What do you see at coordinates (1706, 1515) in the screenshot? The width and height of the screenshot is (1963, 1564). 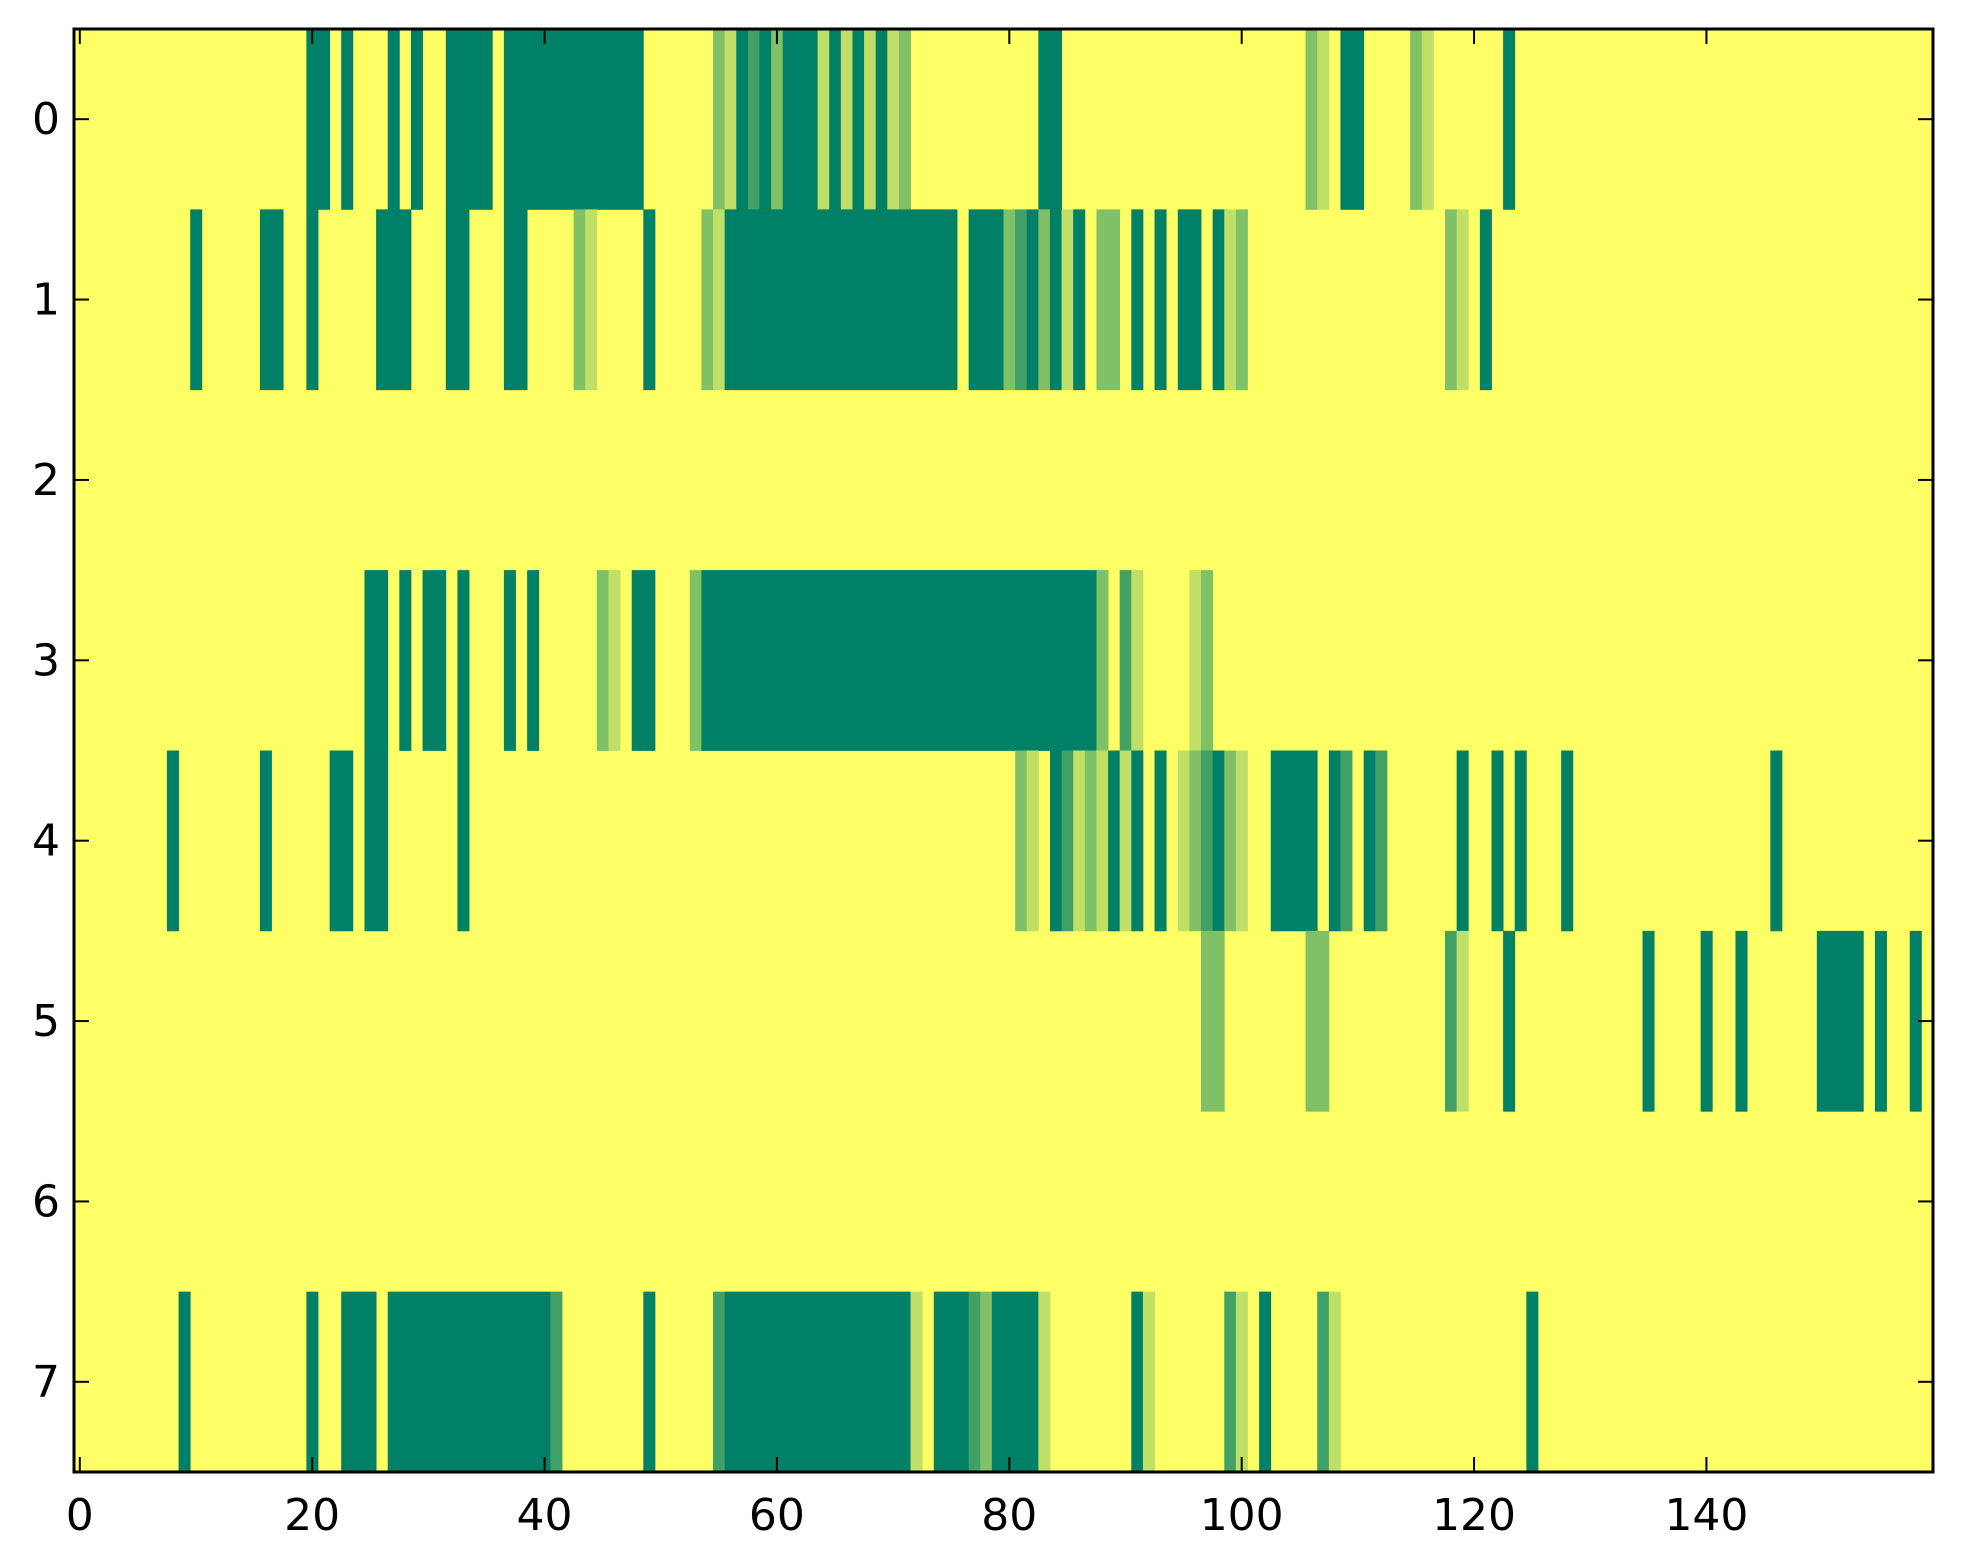 I see `x-tick-label-140: 140` at bounding box center [1706, 1515].